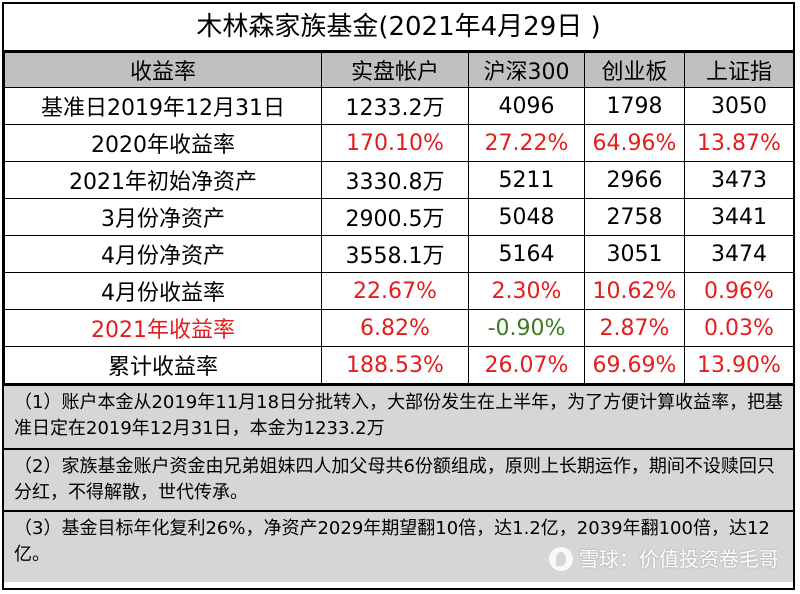 This screenshot has height=594, width=800. I want to click on table-cell: 3050, so click(739, 106).